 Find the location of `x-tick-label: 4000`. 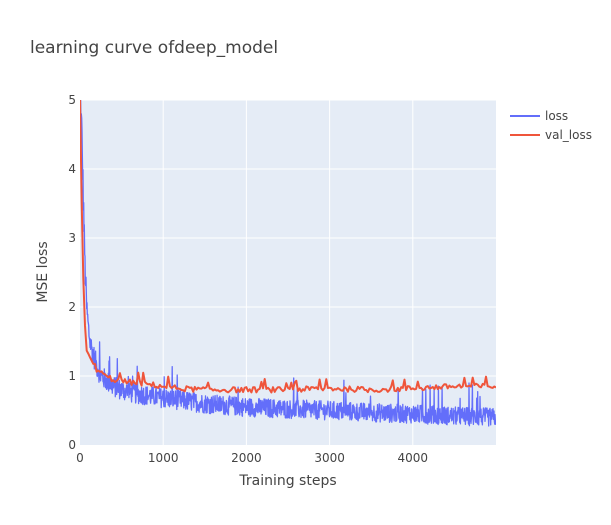

x-tick-label: 4000 is located at coordinates (413, 458).